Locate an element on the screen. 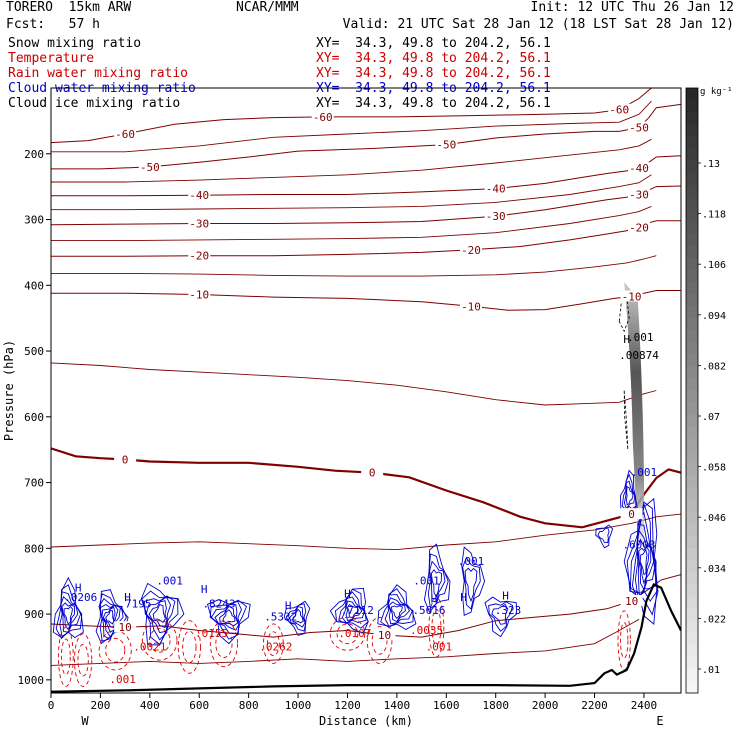 The height and width of the screenshot is (740, 740). colorbar-tick-label: .13 is located at coordinates (711, 164).